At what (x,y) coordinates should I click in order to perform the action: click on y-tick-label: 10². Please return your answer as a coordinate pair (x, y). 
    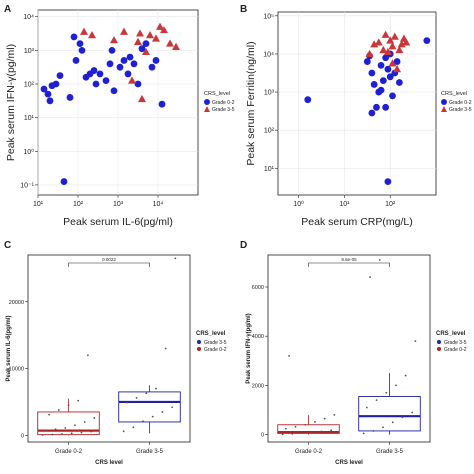
    Looking at the image, I should click on (29, 85).